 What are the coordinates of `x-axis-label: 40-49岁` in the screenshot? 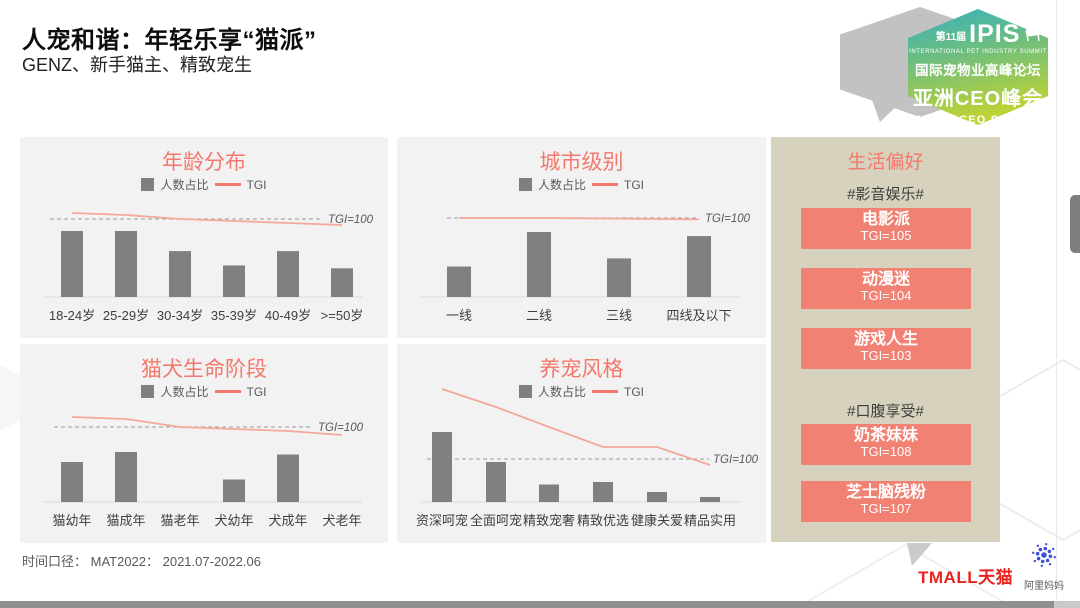 It's located at (288, 315).